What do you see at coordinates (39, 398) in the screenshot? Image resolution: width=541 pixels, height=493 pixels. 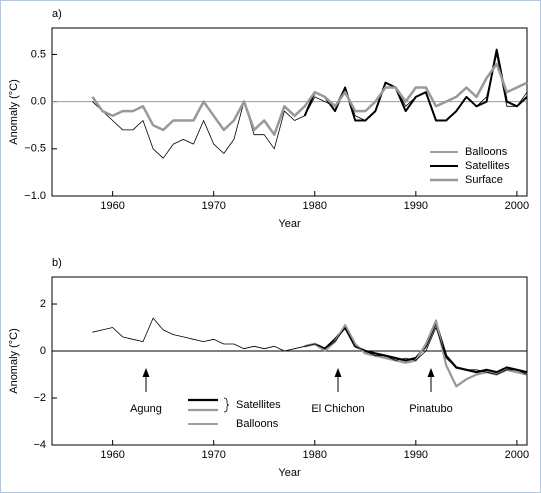 I see `y-tick-label: −2` at bounding box center [39, 398].